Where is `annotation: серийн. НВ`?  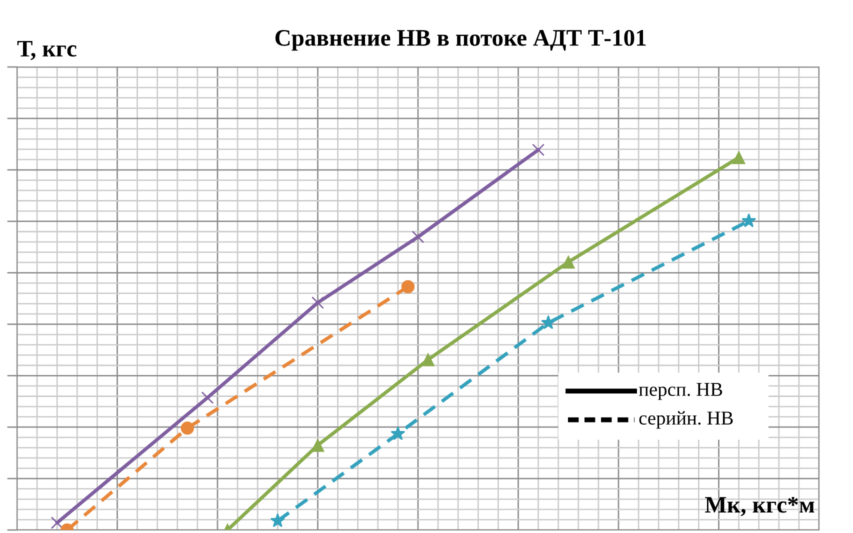
annotation: серийн. НВ is located at coordinates (686, 420).